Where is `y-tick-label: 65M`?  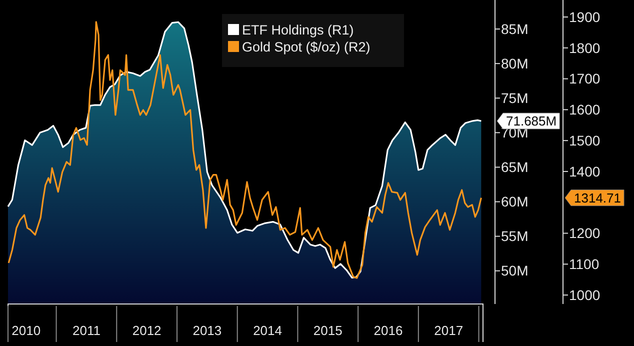 y-tick-label: 65M is located at coordinates (514, 167).